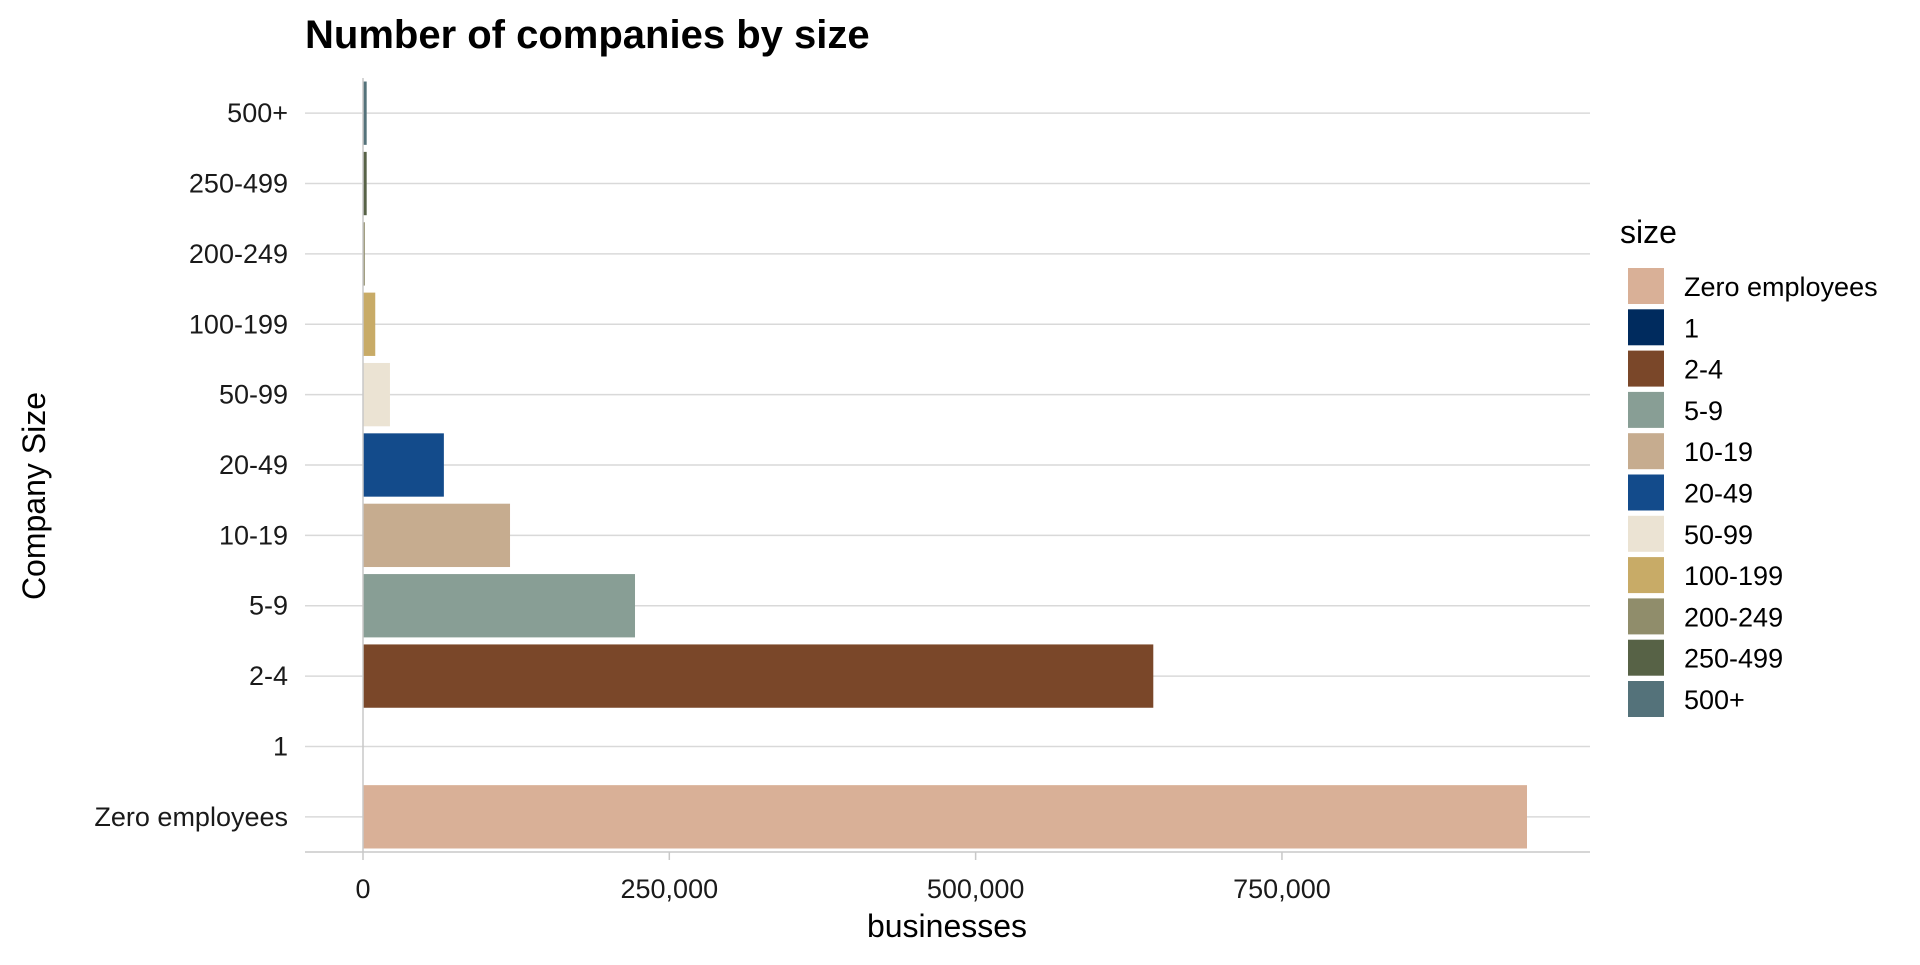  Describe the element at coordinates (1703, 411) in the screenshot. I see `legend-label: 5-9` at that location.